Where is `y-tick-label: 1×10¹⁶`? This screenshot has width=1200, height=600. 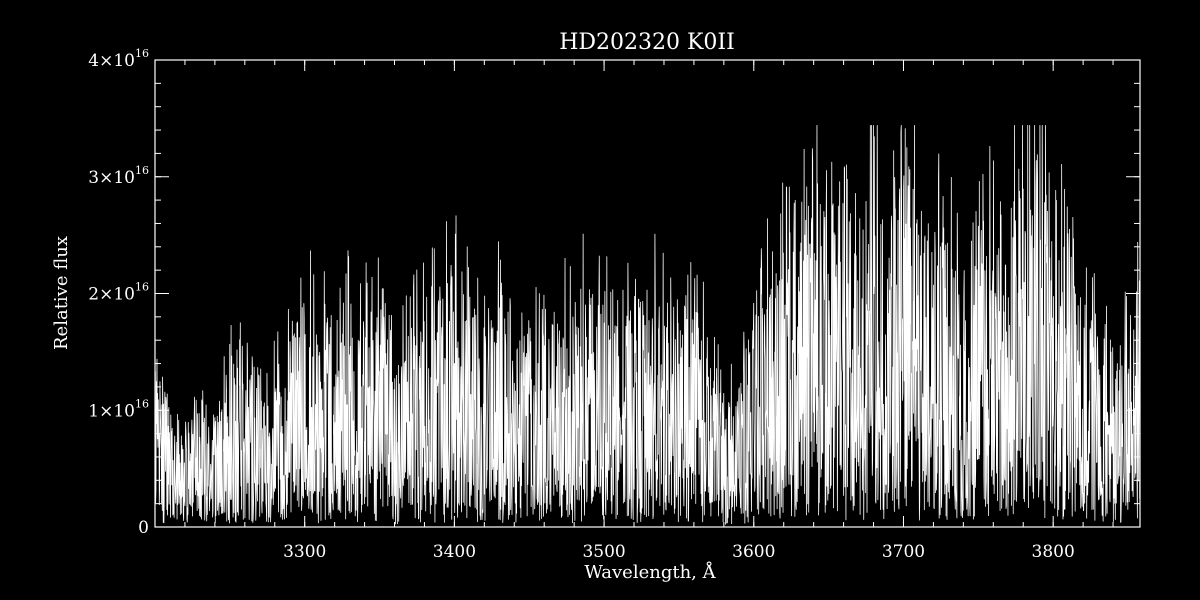
y-tick-label: 1×10¹⁶ is located at coordinates (118, 409).